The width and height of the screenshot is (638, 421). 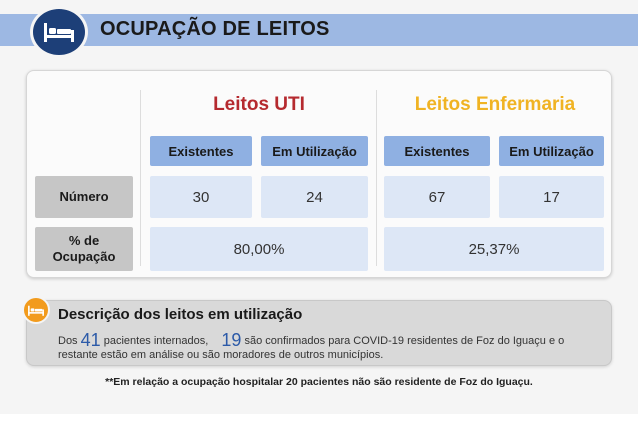 What do you see at coordinates (231, 340) in the screenshot?
I see `confirmados-count: 19` at bounding box center [231, 340].